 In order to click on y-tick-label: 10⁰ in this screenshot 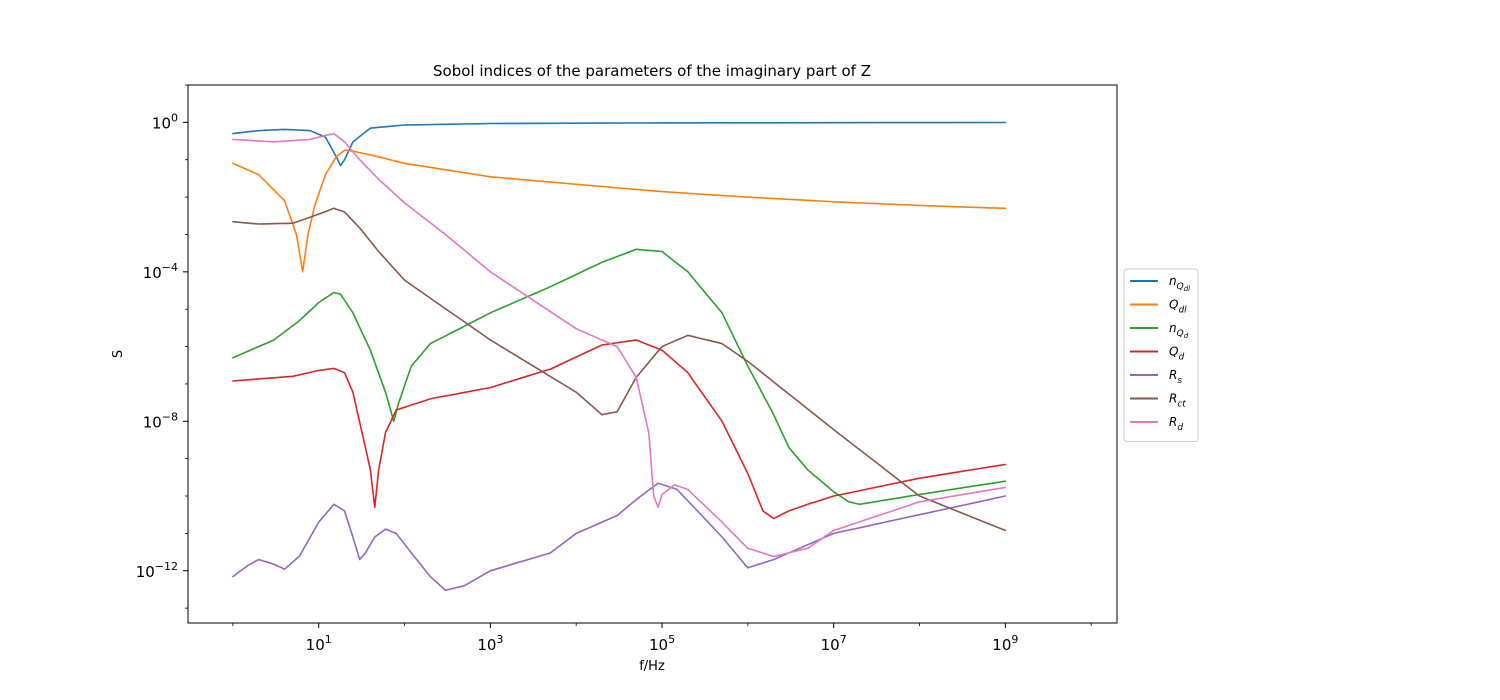, I will do `click(165, 121)`.